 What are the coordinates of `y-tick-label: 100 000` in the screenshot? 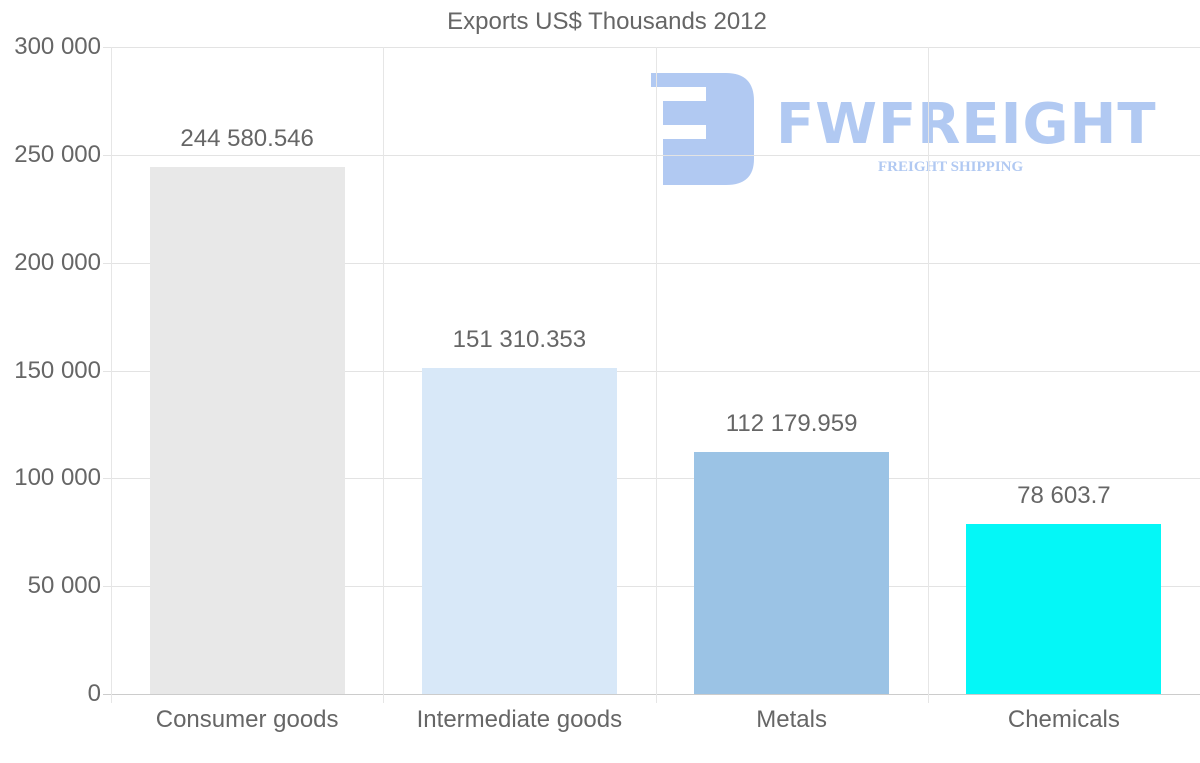 It's located at (57, 478).